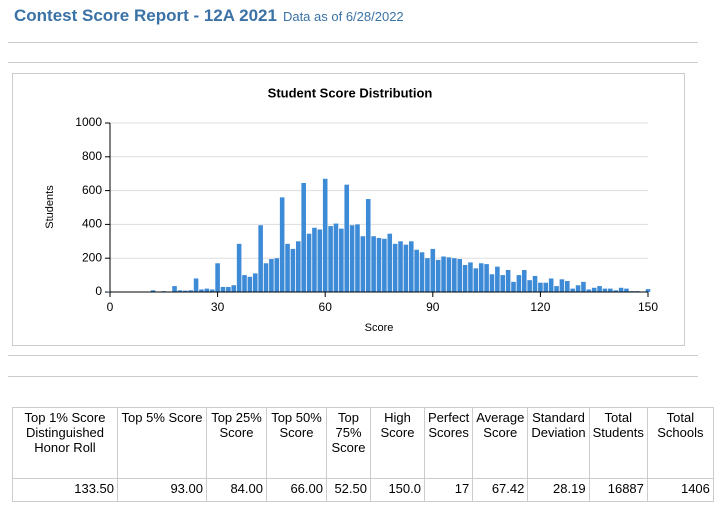 The height and width of the screenshot is (510, 721). I want to click on x-tick-label: 150, so click(648, 307).